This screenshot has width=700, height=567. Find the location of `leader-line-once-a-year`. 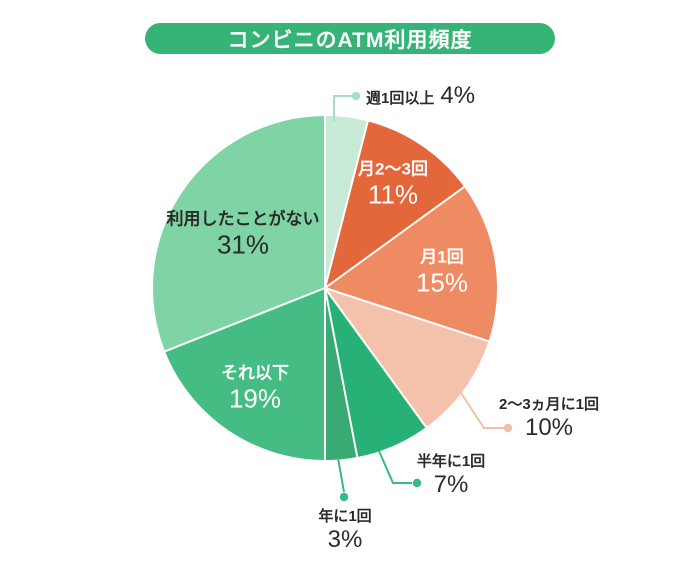

leader-line-once-a-year is located at coordinates (341, 475).